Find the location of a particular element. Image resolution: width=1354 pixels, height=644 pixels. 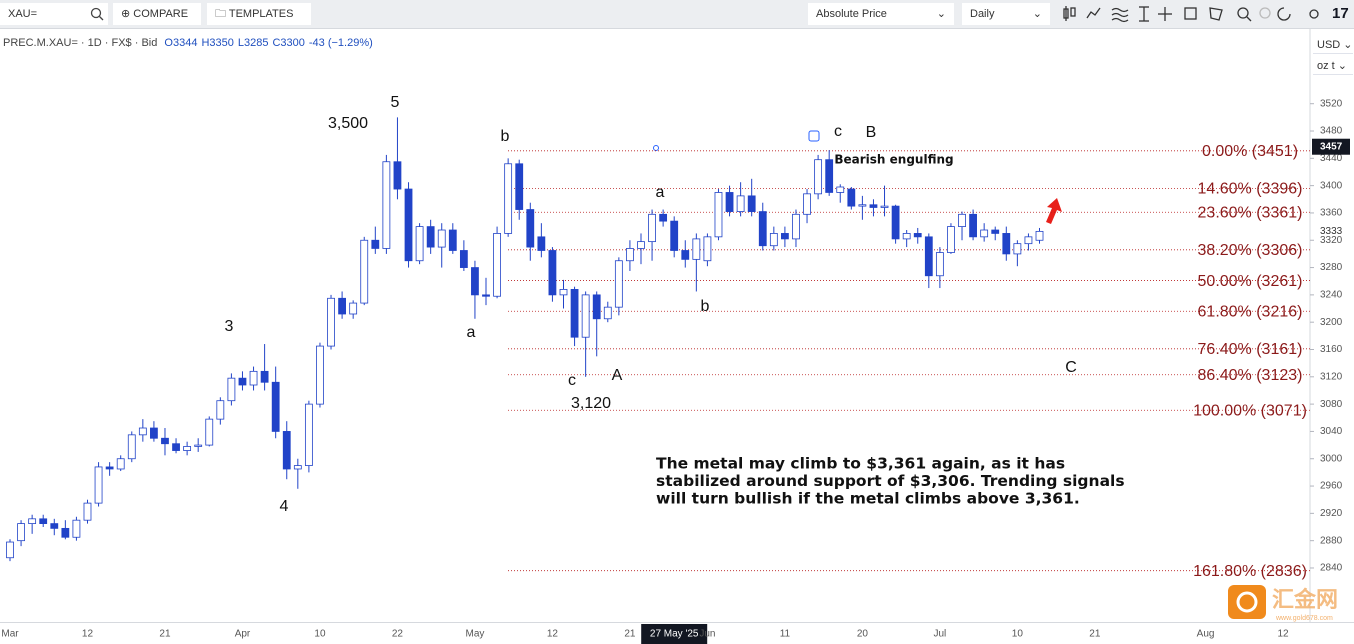

x-tick-label: Apr is located at coordinates (243, 634).